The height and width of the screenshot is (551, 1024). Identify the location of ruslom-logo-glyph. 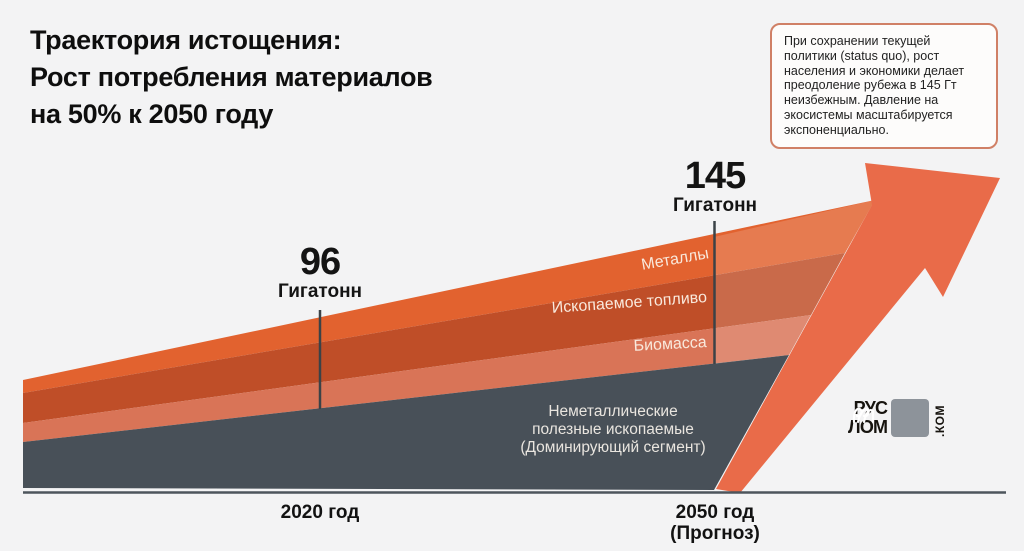
(863, 415).